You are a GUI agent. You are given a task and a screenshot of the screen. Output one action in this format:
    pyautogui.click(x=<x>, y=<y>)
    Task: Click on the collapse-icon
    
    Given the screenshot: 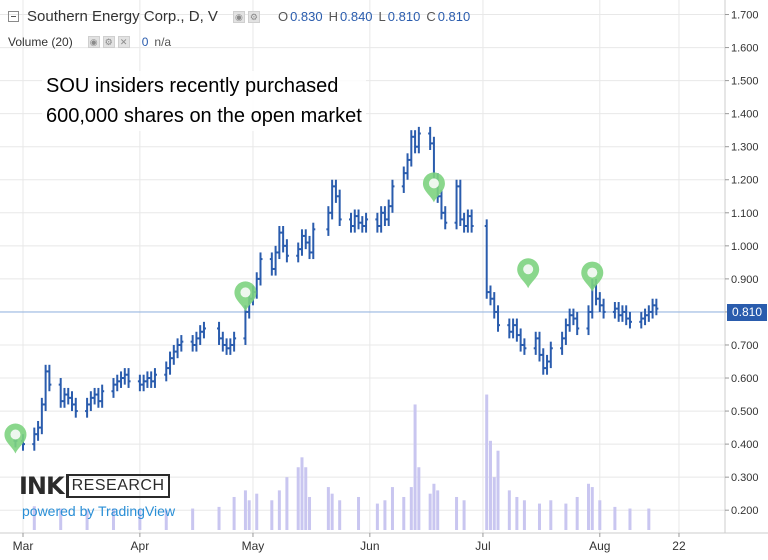 What is the action you would take?
    pyautogui.click(x=13, y=16)
    